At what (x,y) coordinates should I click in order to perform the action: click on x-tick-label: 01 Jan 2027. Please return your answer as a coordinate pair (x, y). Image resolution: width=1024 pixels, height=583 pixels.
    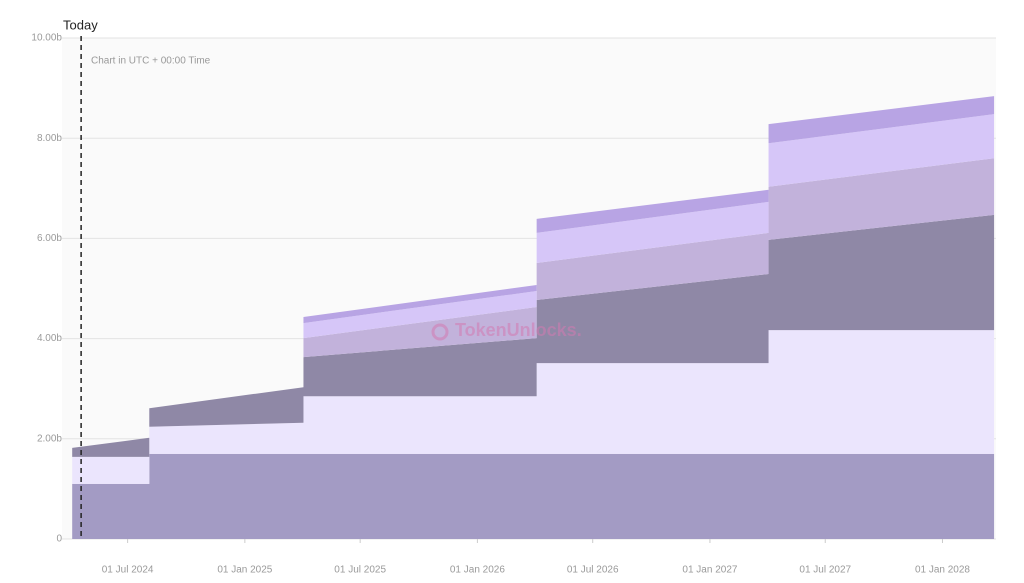
    Looking at the image, I should click on (709, 570).